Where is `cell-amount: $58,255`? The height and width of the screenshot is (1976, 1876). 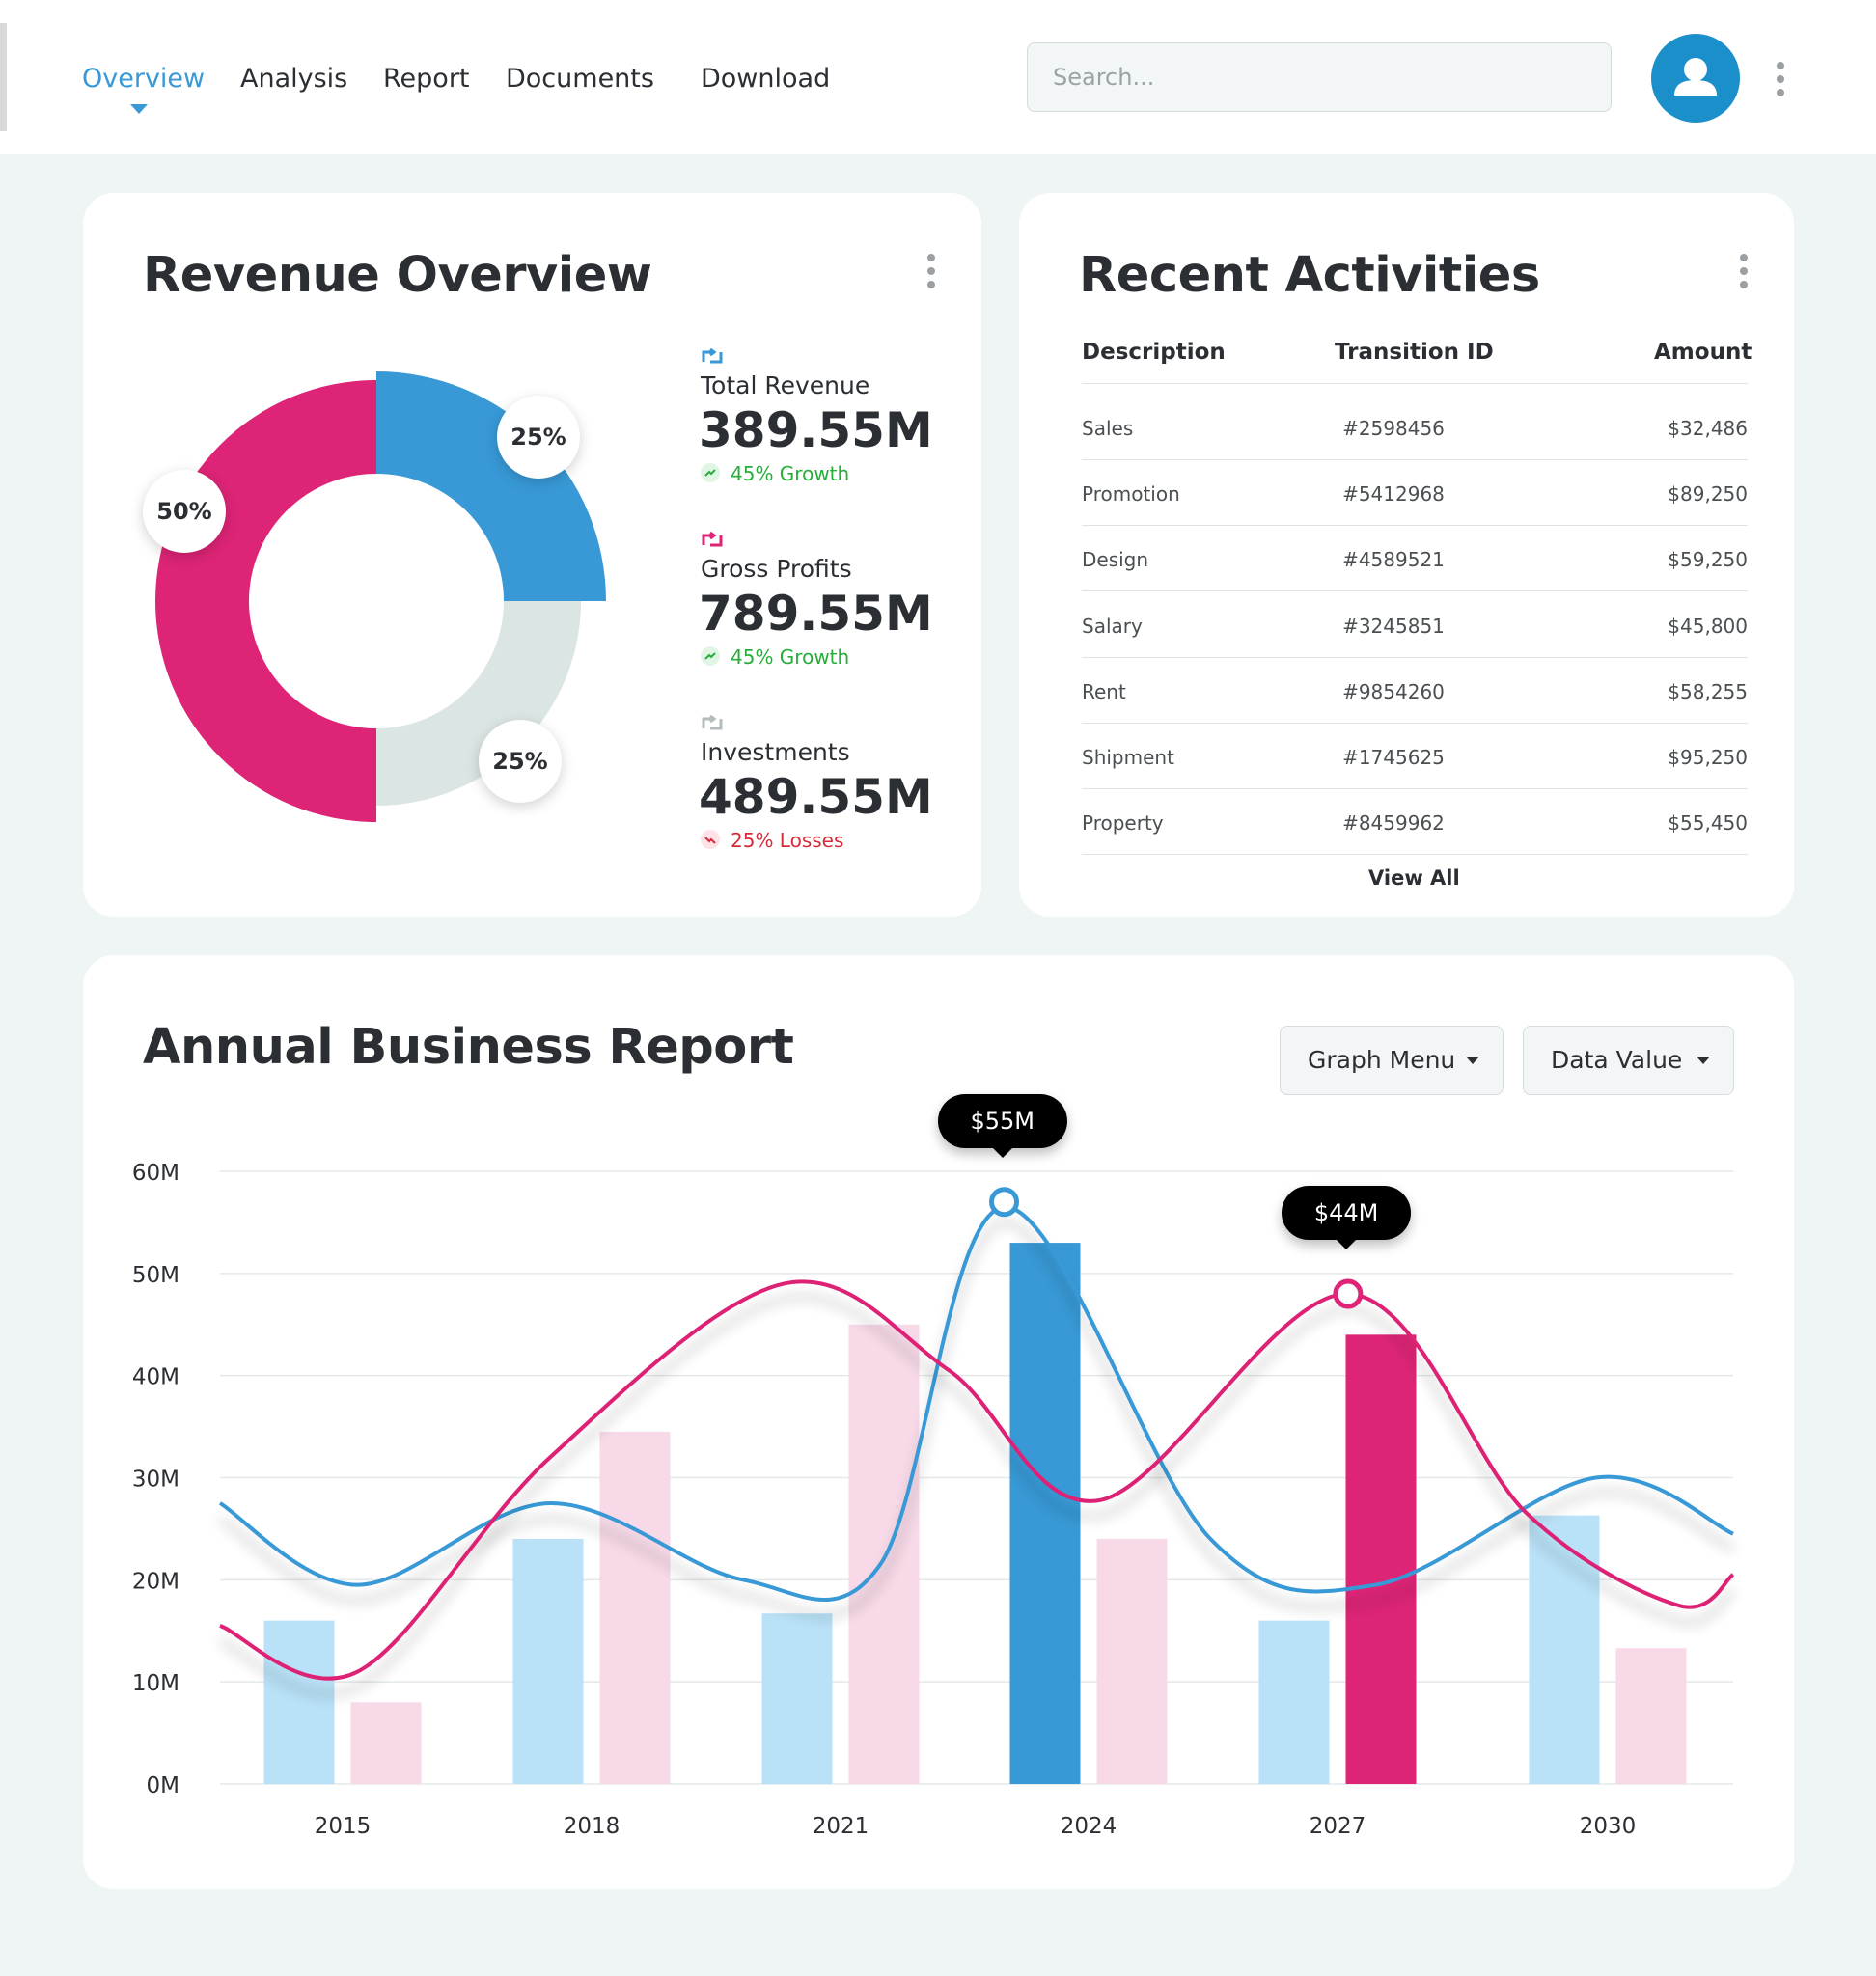 cell-amount: $58,255 is located at coordinates (1708, 691).